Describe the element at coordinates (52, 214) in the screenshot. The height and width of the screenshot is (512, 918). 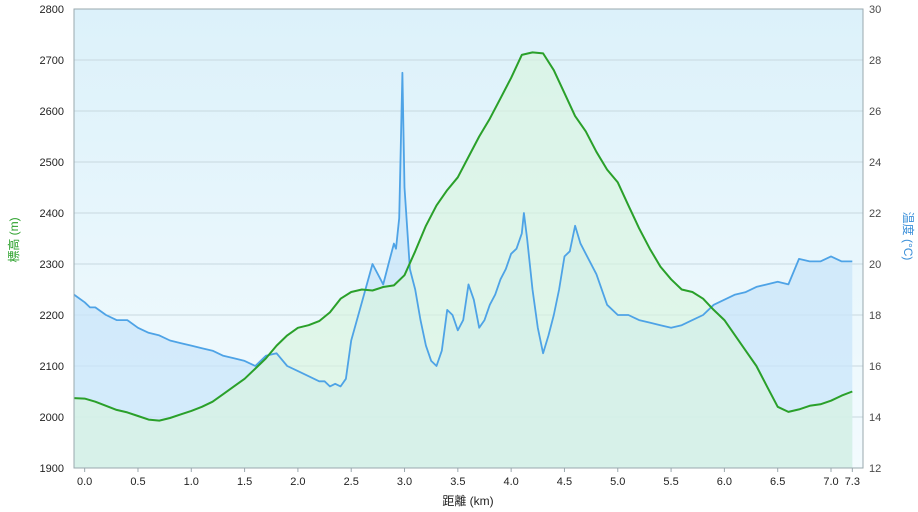
I see `y-left-tick-label: 2400` at that location.